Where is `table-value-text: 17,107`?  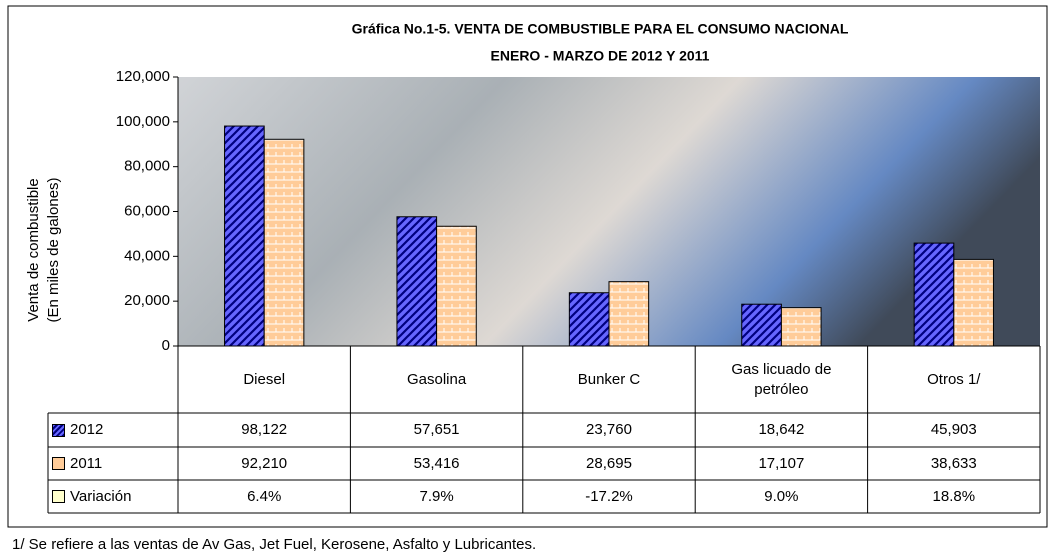 table-value-text: 17,107 is located at coordinates (781, 463).